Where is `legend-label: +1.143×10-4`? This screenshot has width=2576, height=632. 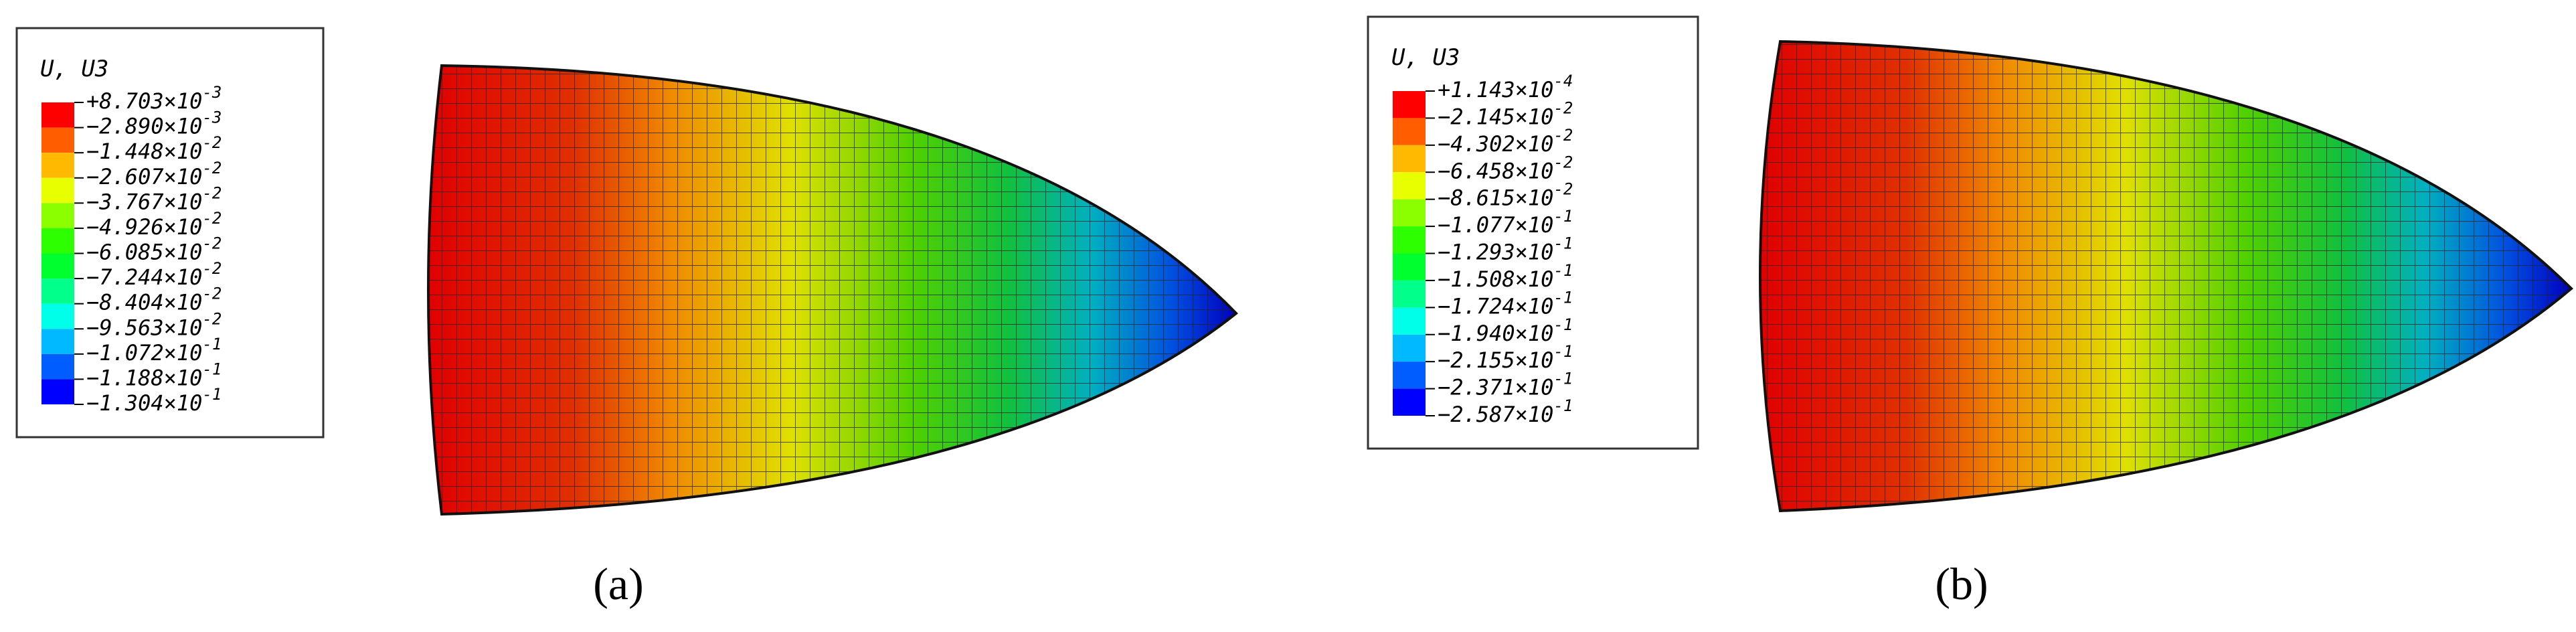 legend-label: +1.143×10-4 is located at coordinates (1505, 87).